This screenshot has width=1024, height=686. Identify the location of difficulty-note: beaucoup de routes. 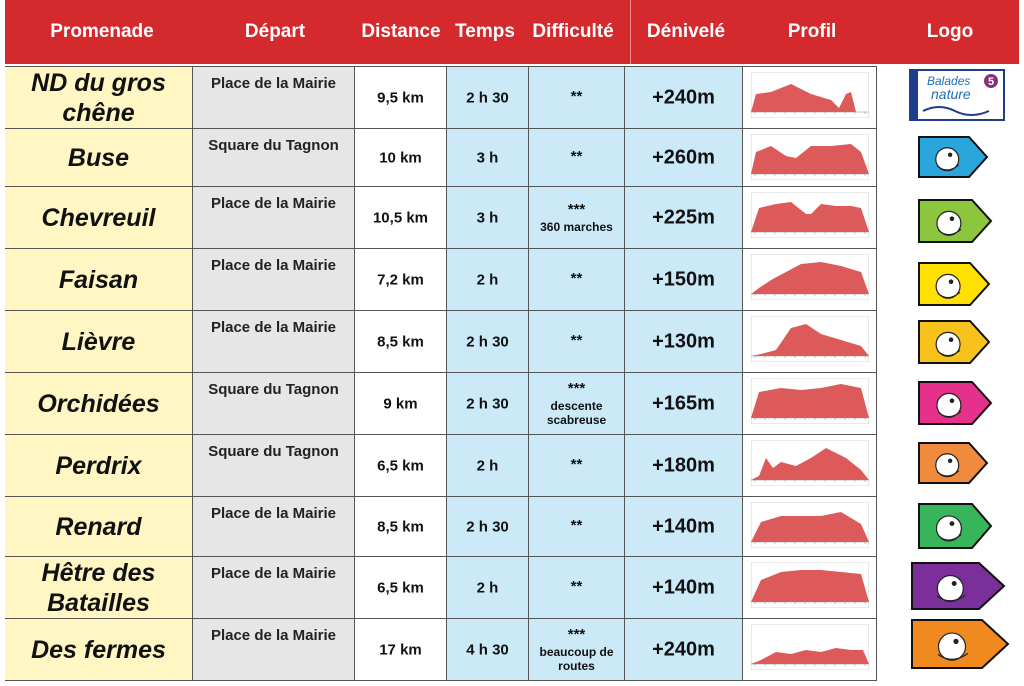
(576, 658).